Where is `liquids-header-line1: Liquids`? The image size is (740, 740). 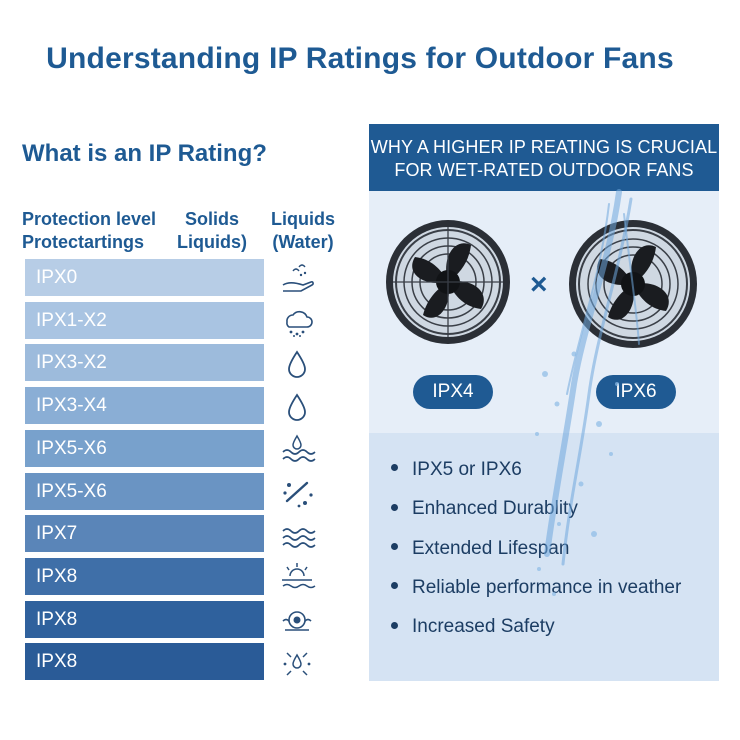
liquids-header-line1: Liquids is located at coordinates (303, 219).